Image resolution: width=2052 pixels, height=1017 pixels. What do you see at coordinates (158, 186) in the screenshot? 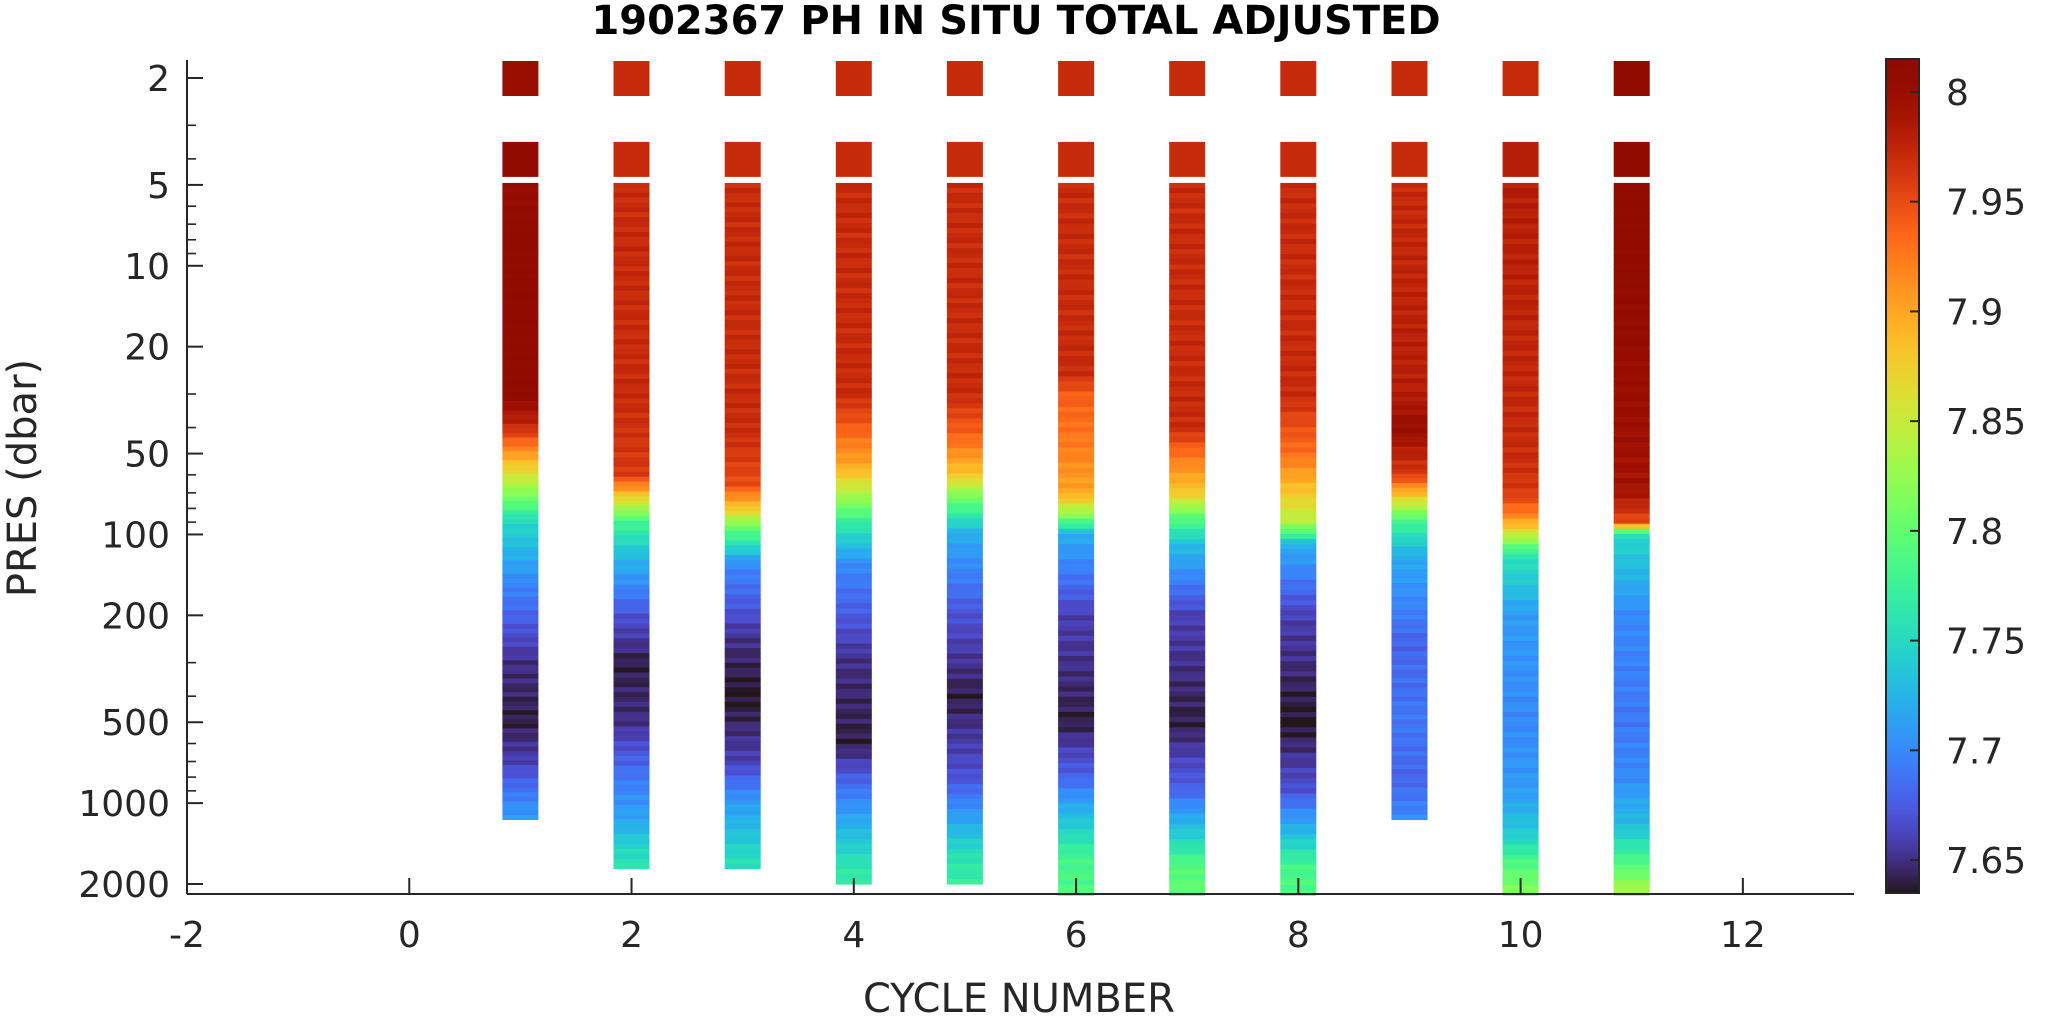
I see `y-tick-label: 5` at bounding box center [158, 186].